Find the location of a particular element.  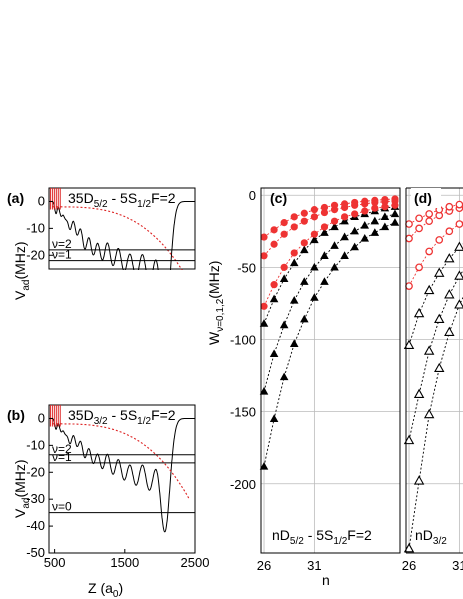

pb-ytick-label: -20 is located at coordinates (35, 471).